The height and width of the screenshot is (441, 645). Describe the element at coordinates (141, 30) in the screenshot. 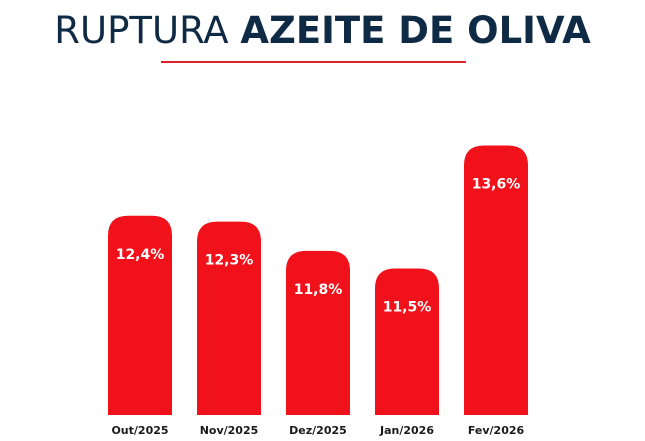

I see `chart-title-light: RUPTURA` at that location.